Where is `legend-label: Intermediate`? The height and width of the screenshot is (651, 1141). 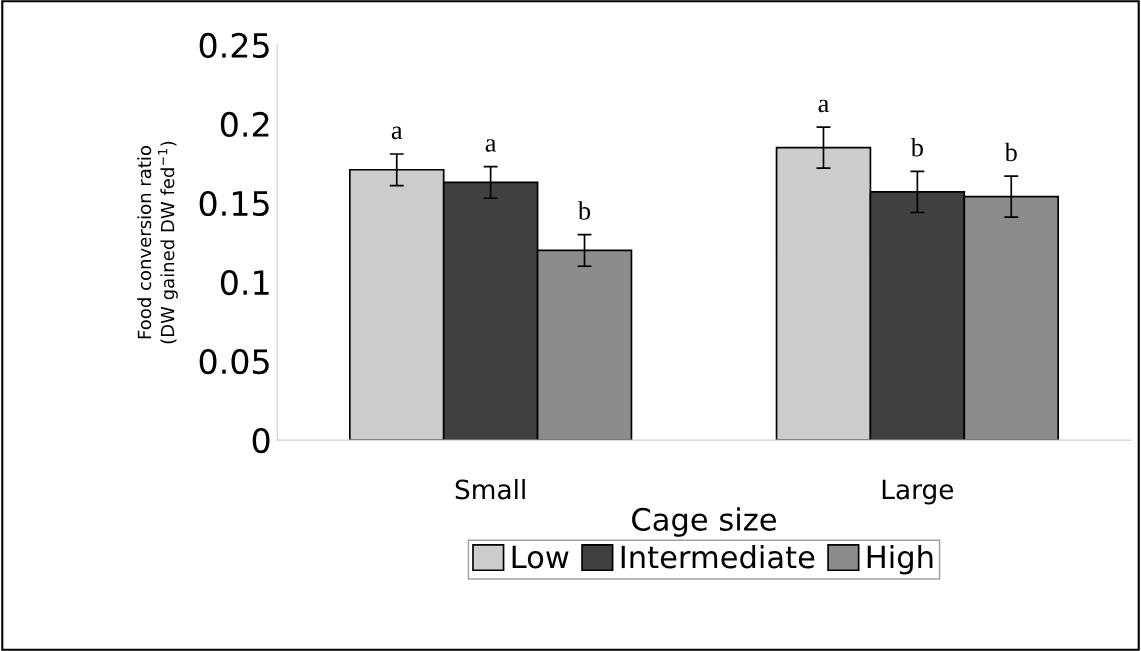
legend-label: Intermediate is located at coordinates (718, 556).